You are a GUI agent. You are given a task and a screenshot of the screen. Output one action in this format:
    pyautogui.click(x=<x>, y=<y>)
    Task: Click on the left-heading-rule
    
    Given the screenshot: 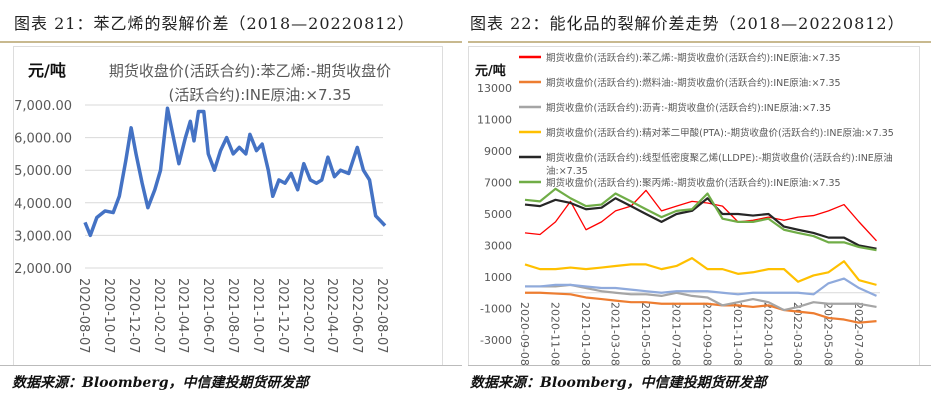 What is the action you would take?
    pyautogui.click(x=231, y=42)
    